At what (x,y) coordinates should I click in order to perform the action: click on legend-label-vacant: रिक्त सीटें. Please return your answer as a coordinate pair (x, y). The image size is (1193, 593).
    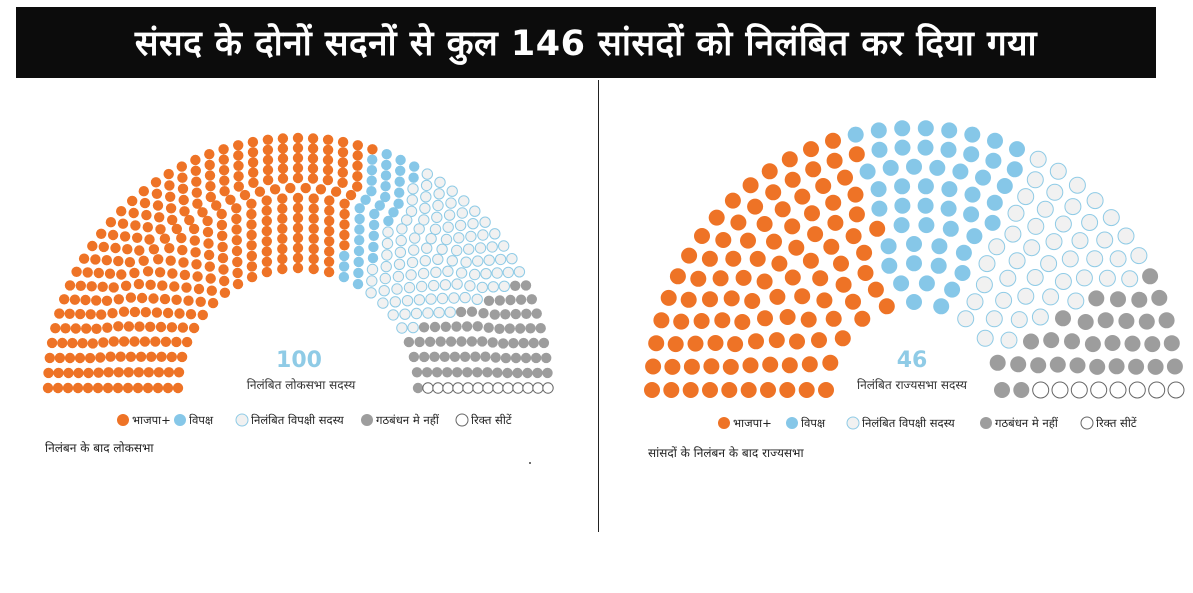
    Looking at the image, I should click on (491, 420).